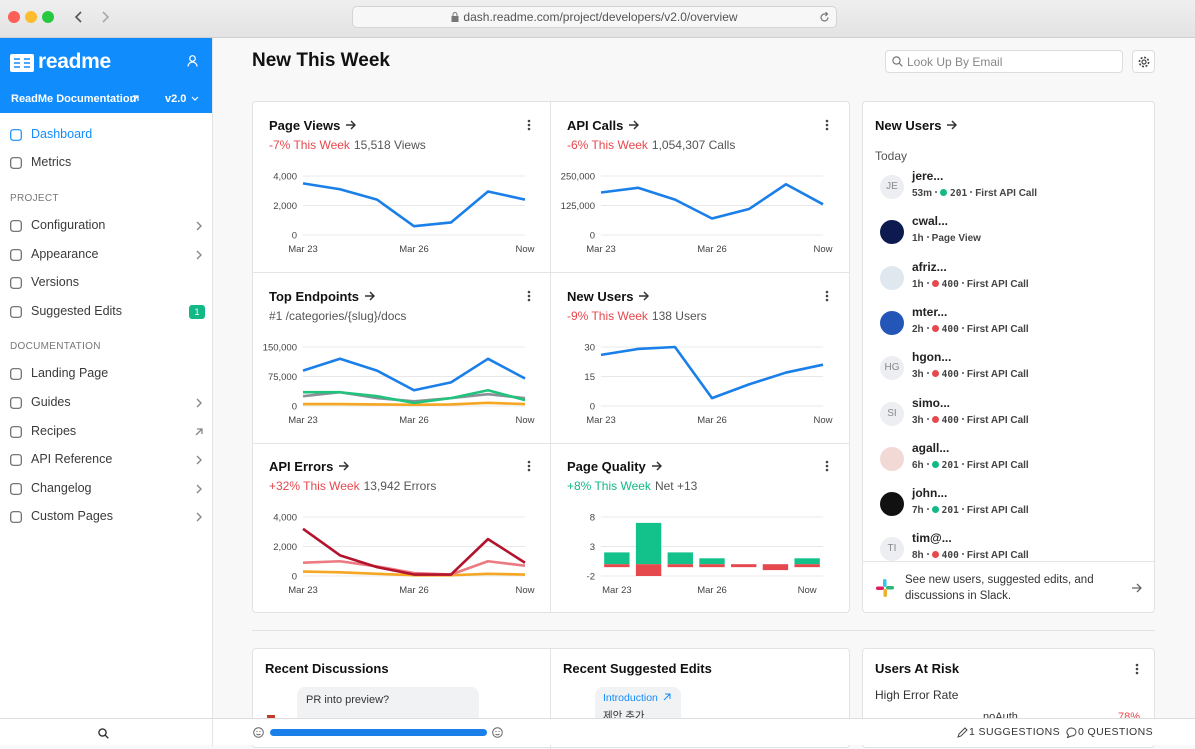  Describe the element at coordinates (352, 486) in the screenshot. I see `card-subtitle: +32% This Week 13,942 Errors` at that location.